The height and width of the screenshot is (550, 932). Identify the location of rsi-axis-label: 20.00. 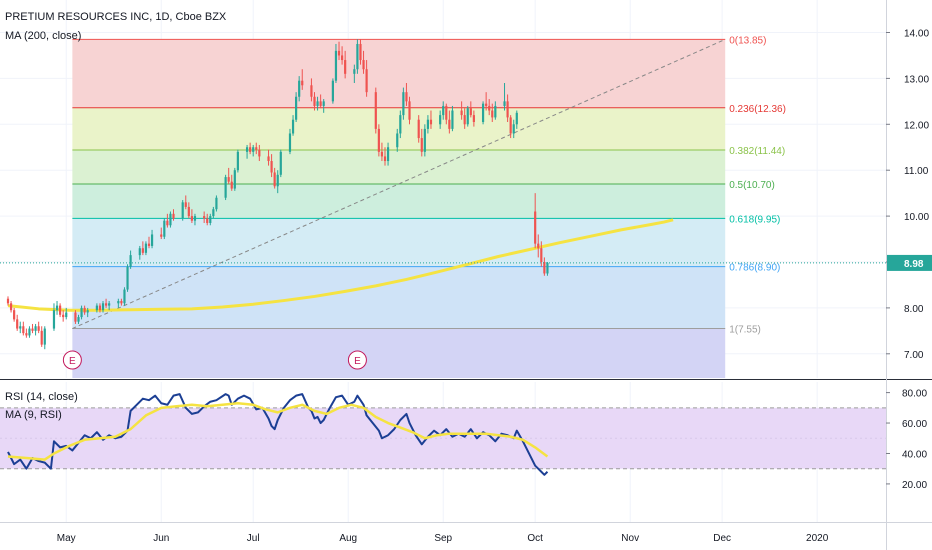
(914, 485).